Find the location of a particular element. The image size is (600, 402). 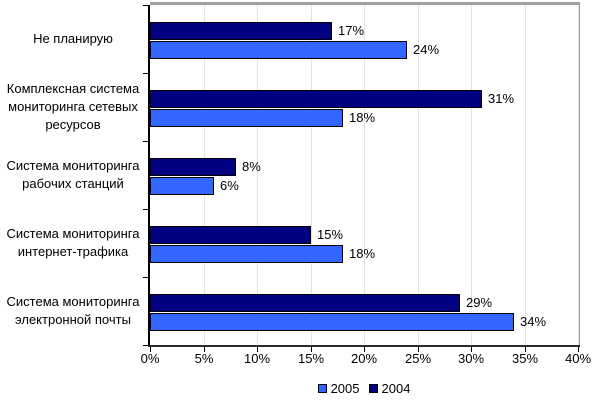

bar-value-label: 24% is located at coordinates (426, 49).